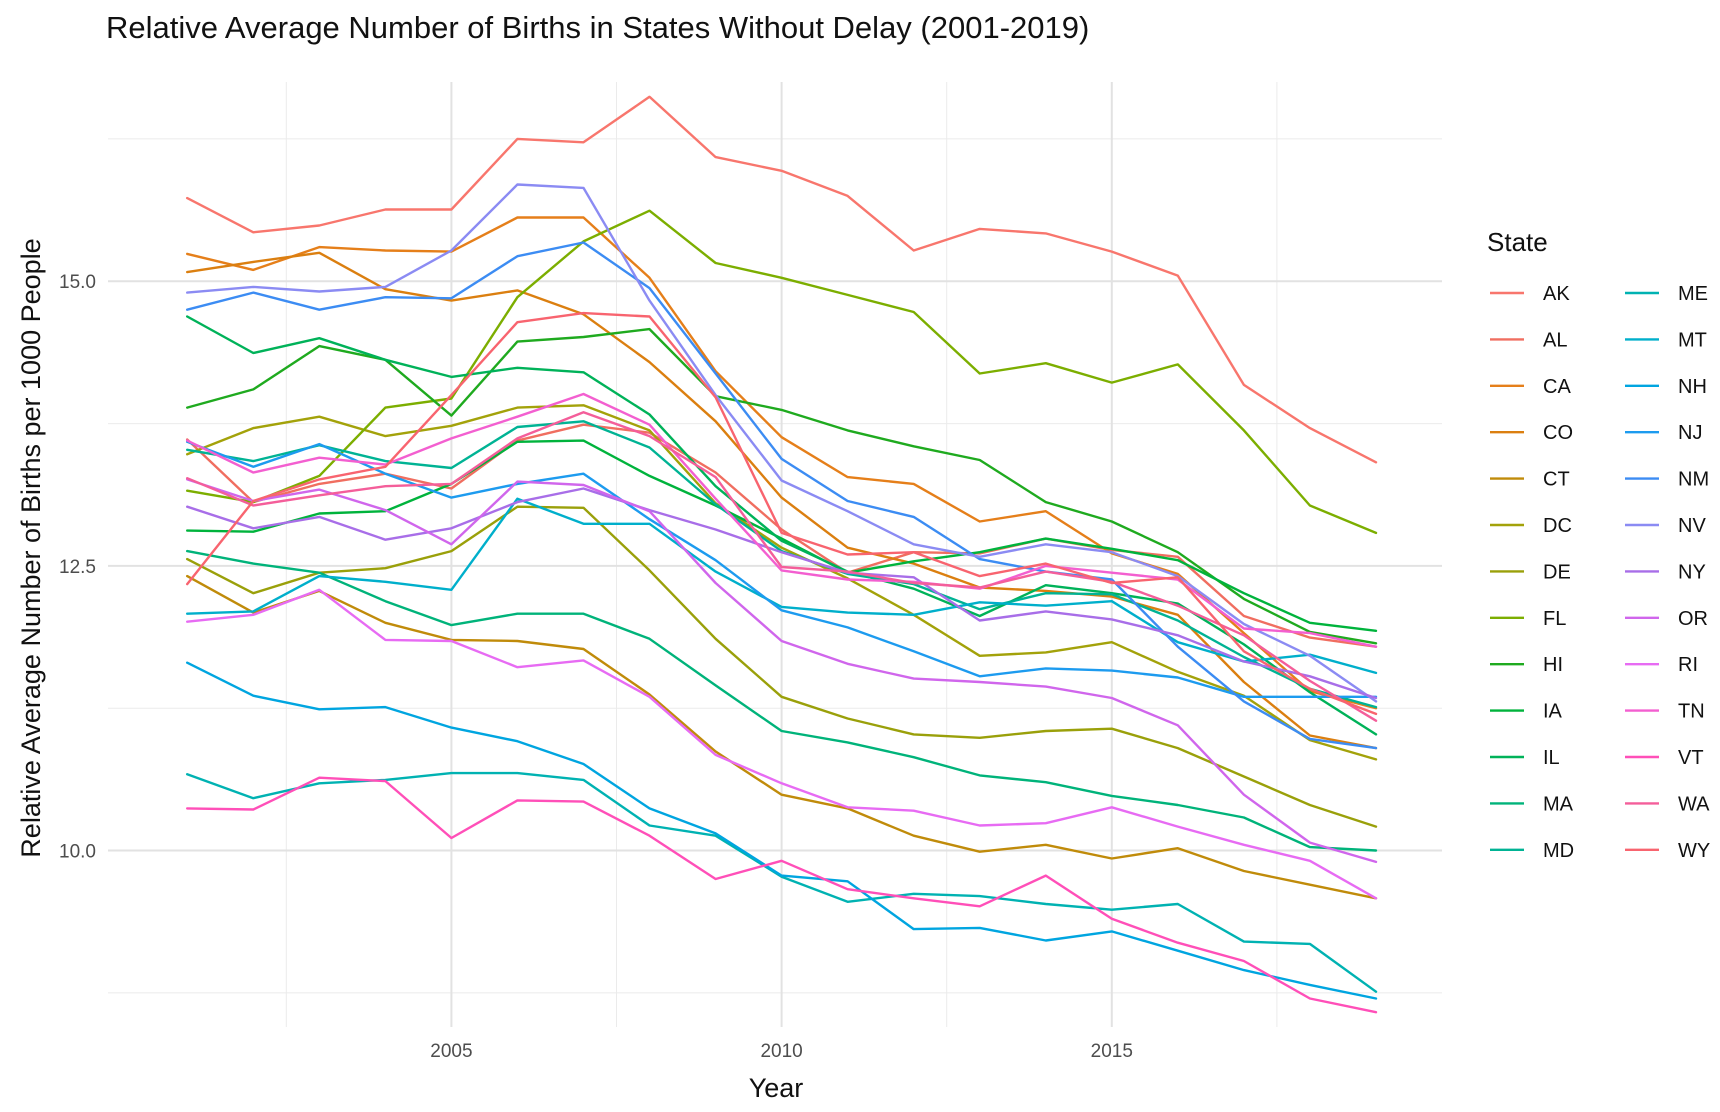 The image size is (1720, 1112). I want to click on legend-label: CO, so click(1558, 433).